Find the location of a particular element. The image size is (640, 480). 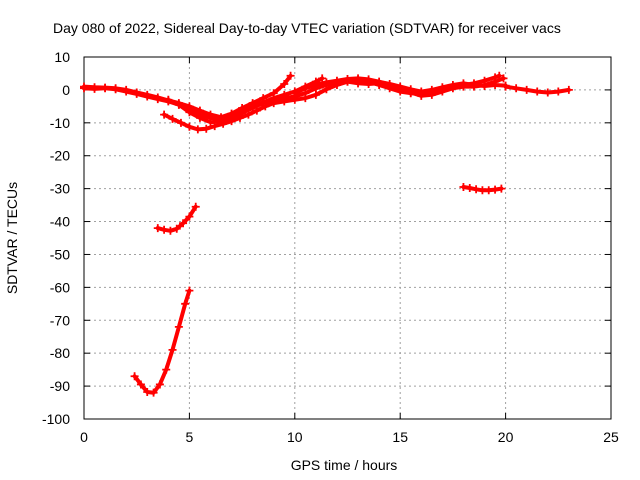

y-tick-label: -70 is located at coordinates (60, 320).